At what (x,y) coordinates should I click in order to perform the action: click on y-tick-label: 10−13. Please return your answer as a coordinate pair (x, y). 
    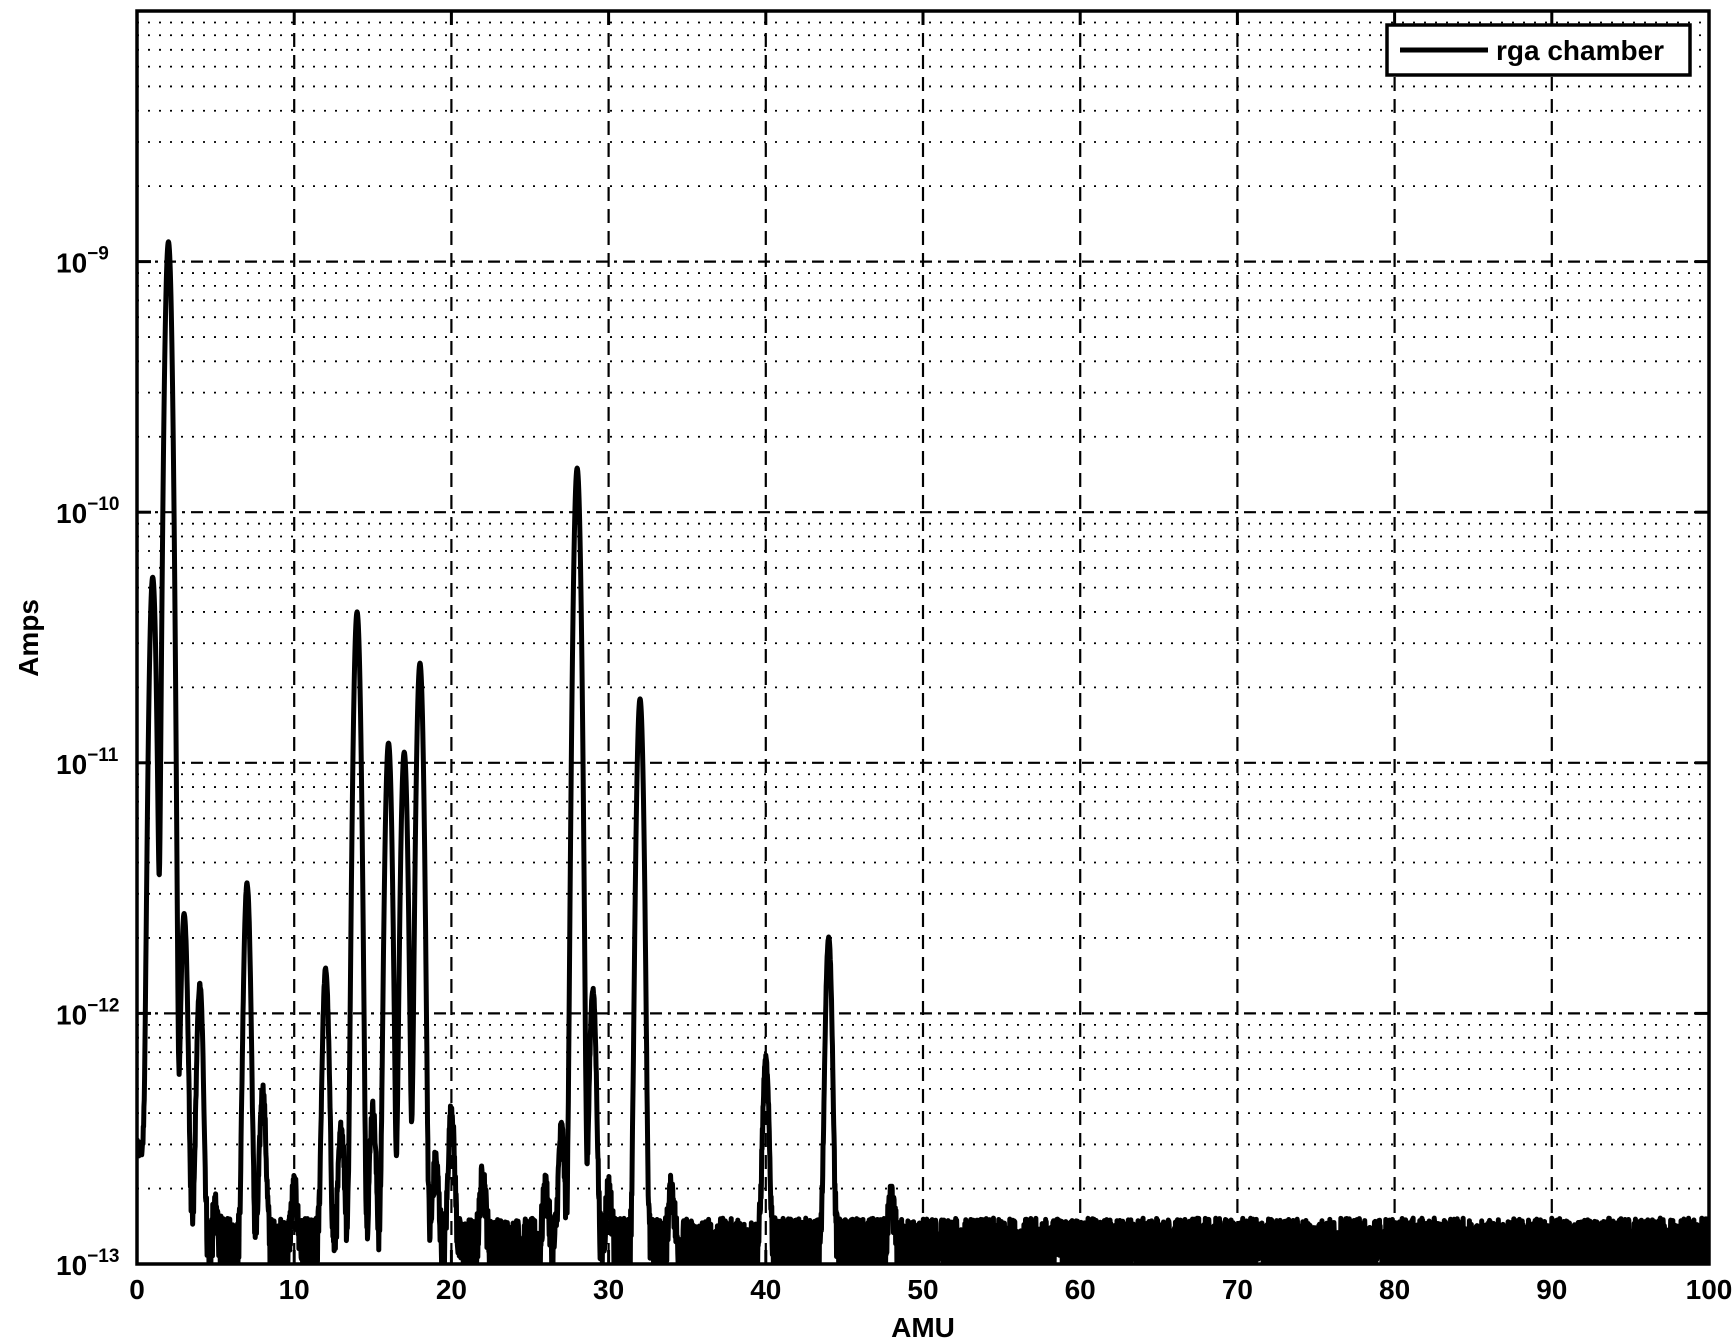
    Looking at the image, I should click on (87, 1263).